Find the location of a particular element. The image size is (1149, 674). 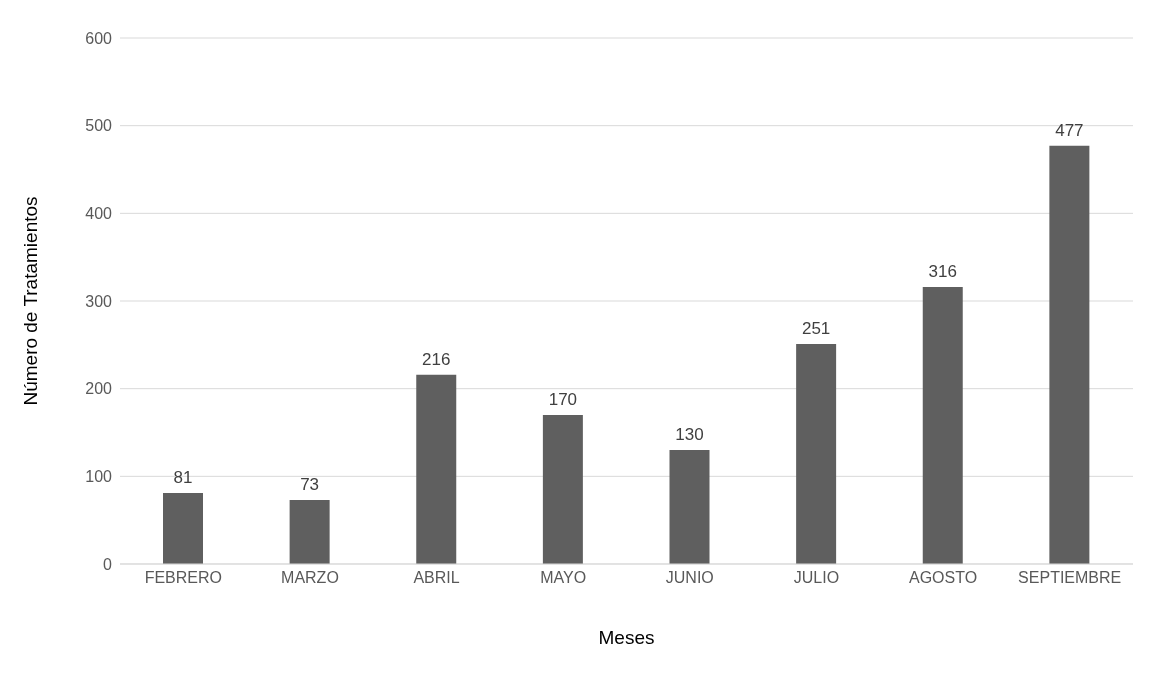

y-axis-title: Número de Tratamientos is located at coordinates (30, 301).